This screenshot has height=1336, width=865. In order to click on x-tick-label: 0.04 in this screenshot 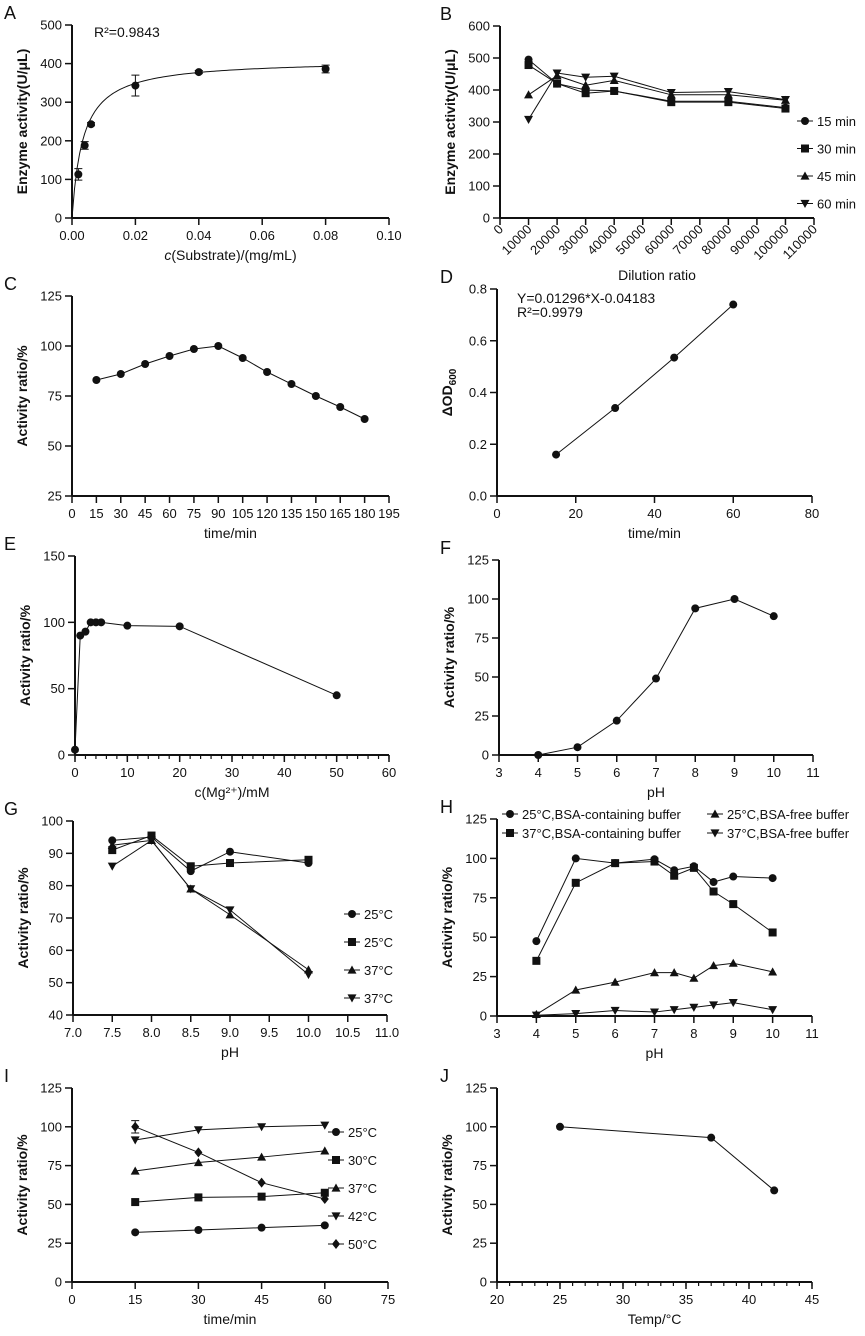, I will do `click(198, 235)`.